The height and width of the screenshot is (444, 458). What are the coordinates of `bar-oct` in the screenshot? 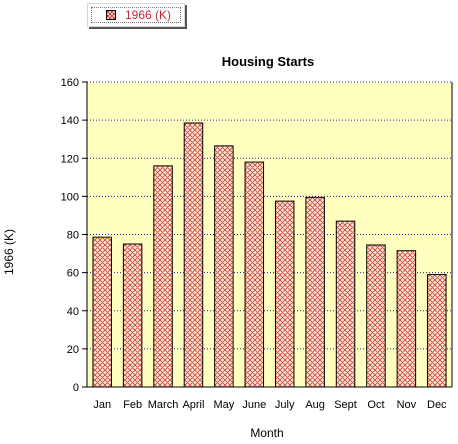 It's located at (376, 316).